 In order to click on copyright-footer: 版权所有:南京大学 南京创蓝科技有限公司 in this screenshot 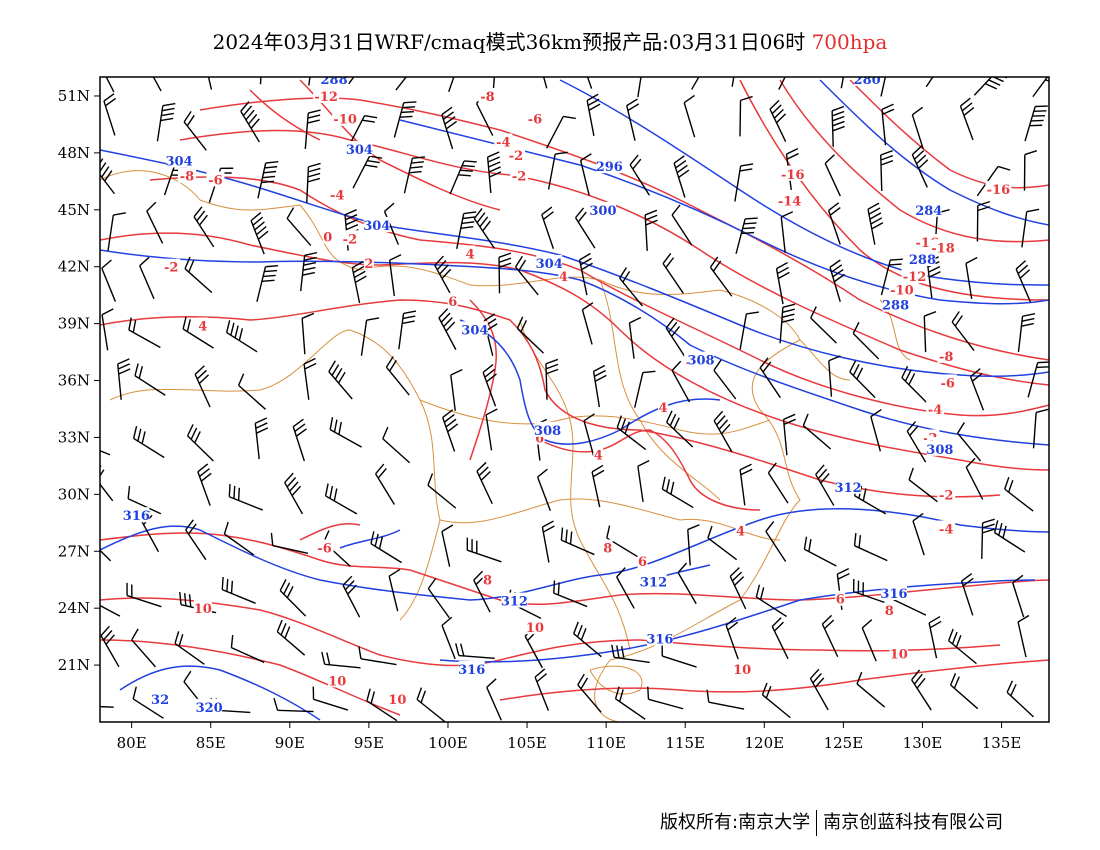, I will do `click(831, 822)`.